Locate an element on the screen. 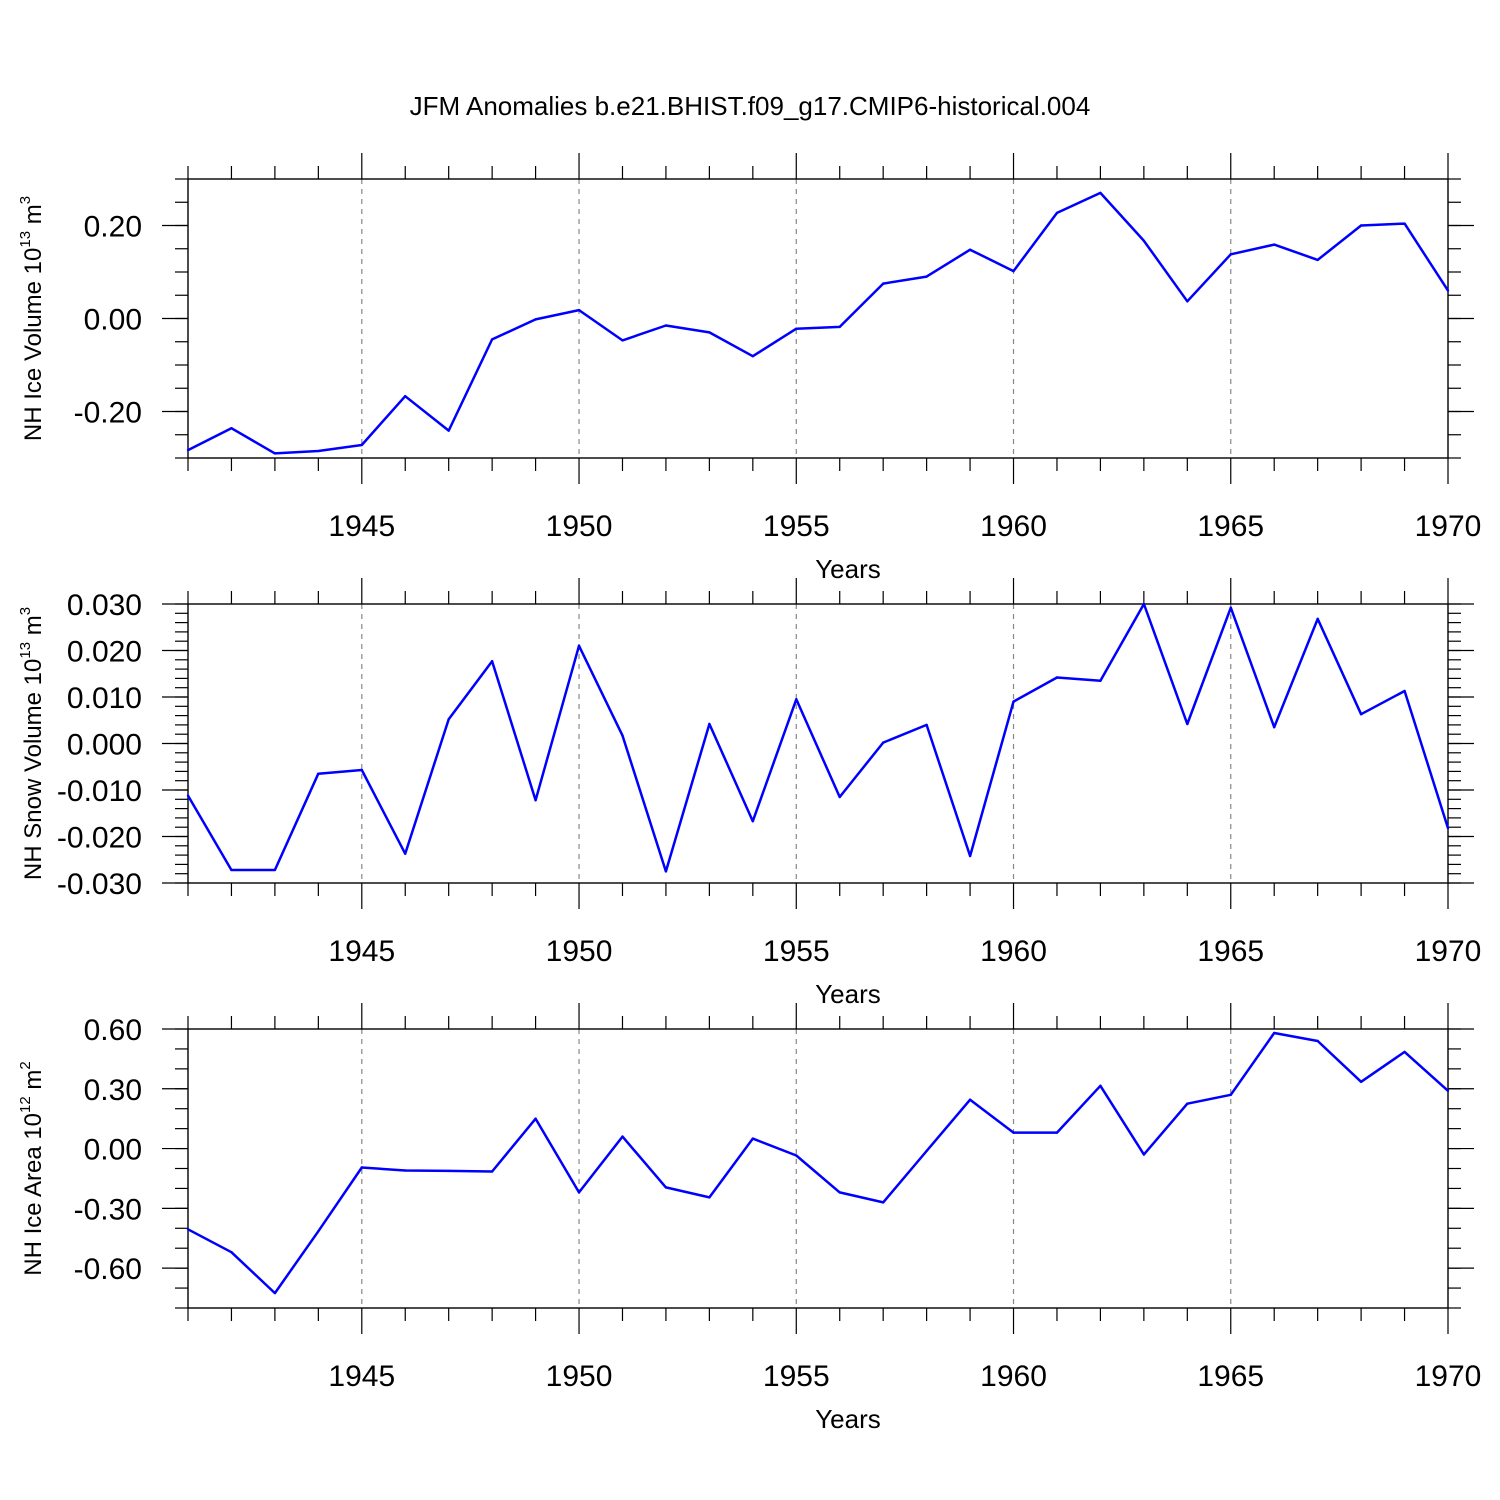 The height and width of the screenshot is (1500, 1500). ice-area-data-point-1959 is located at coordinates (970, 1099).